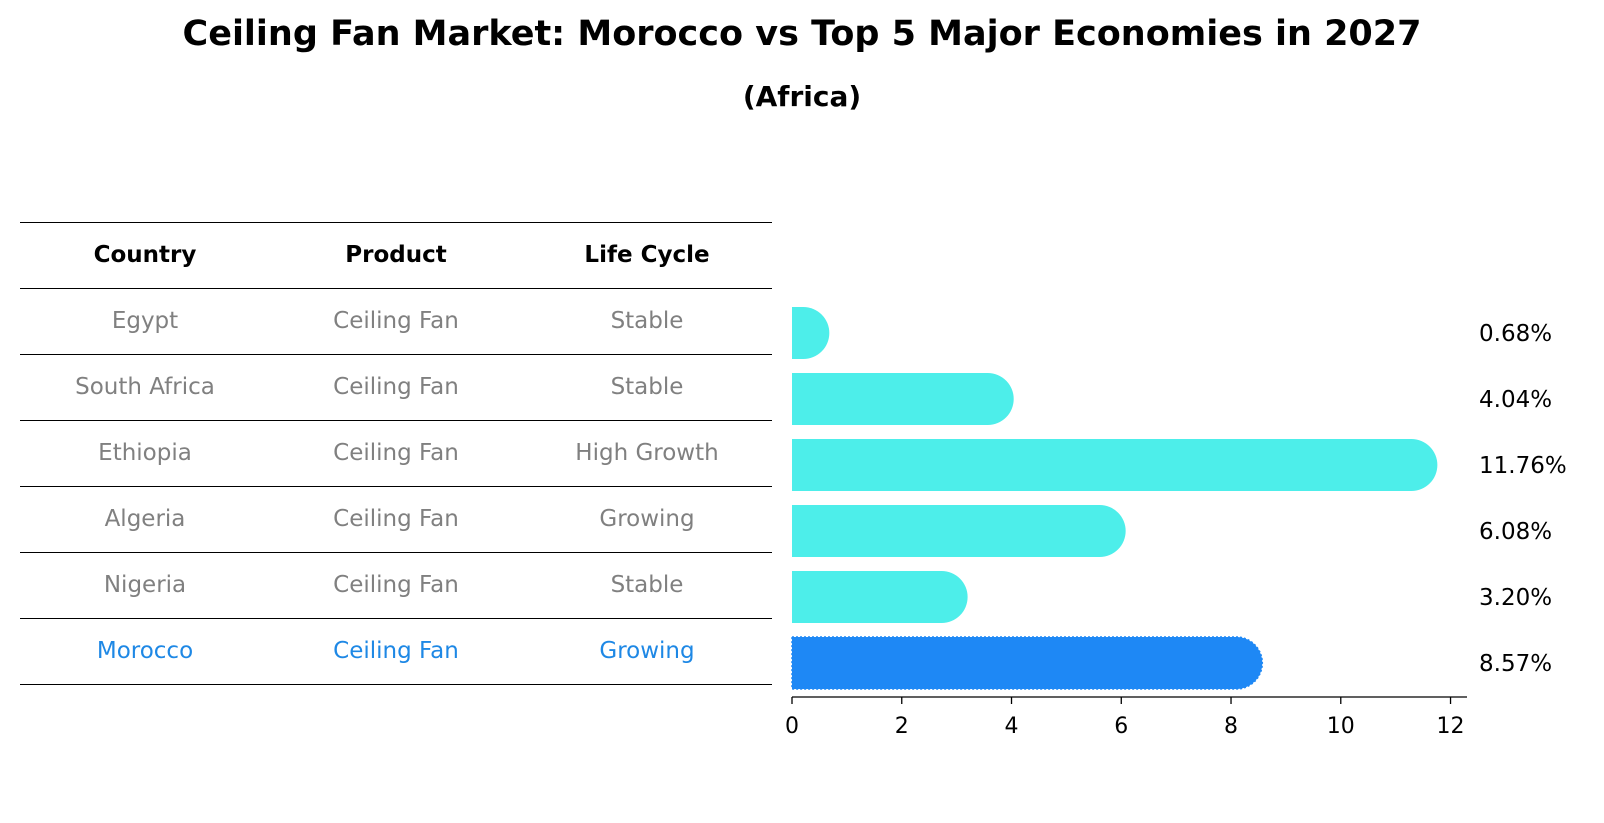 This screenshot has width=1604, height=823. Describe the element at coordinates (1515, 598) in the screenshot. I see `value-label: 3.20%` at that location.